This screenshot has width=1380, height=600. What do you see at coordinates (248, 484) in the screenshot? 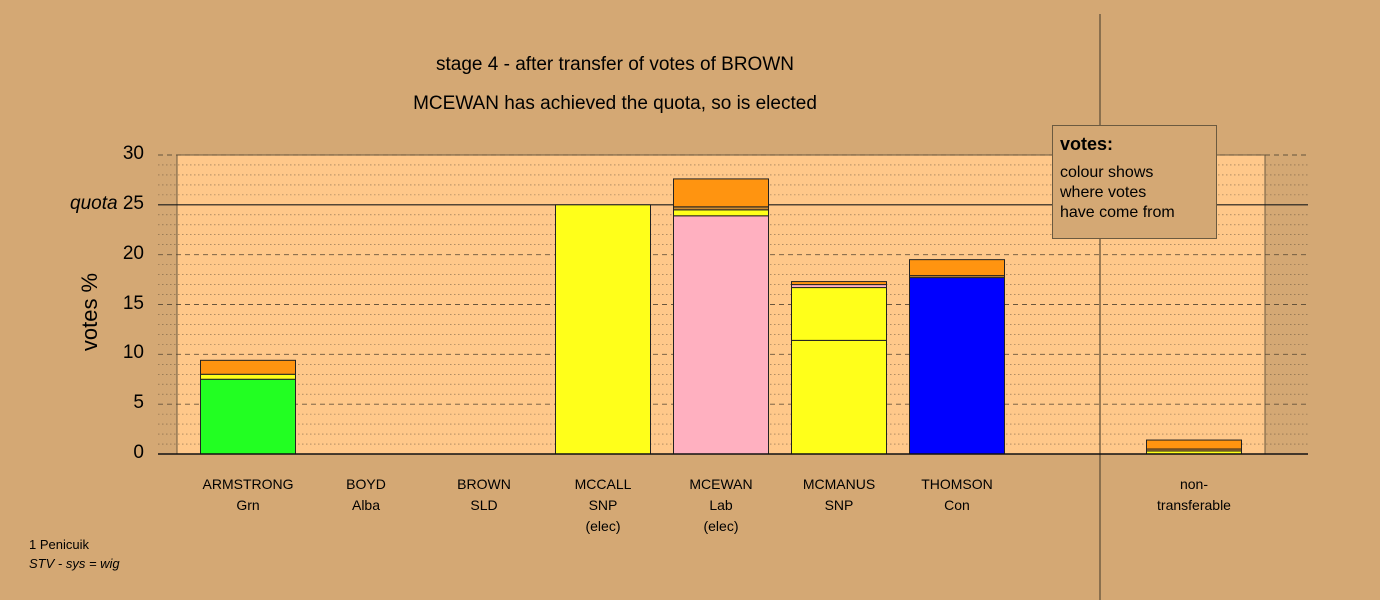
I see `candidate-label-line: ARMSTRONG` at bounding box center [248, 484].